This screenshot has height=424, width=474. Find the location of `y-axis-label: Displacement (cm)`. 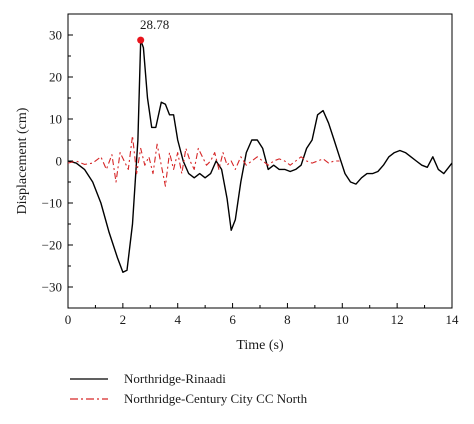

y-axis-label: Displacement (cm) is located at coordinates (22, 160).